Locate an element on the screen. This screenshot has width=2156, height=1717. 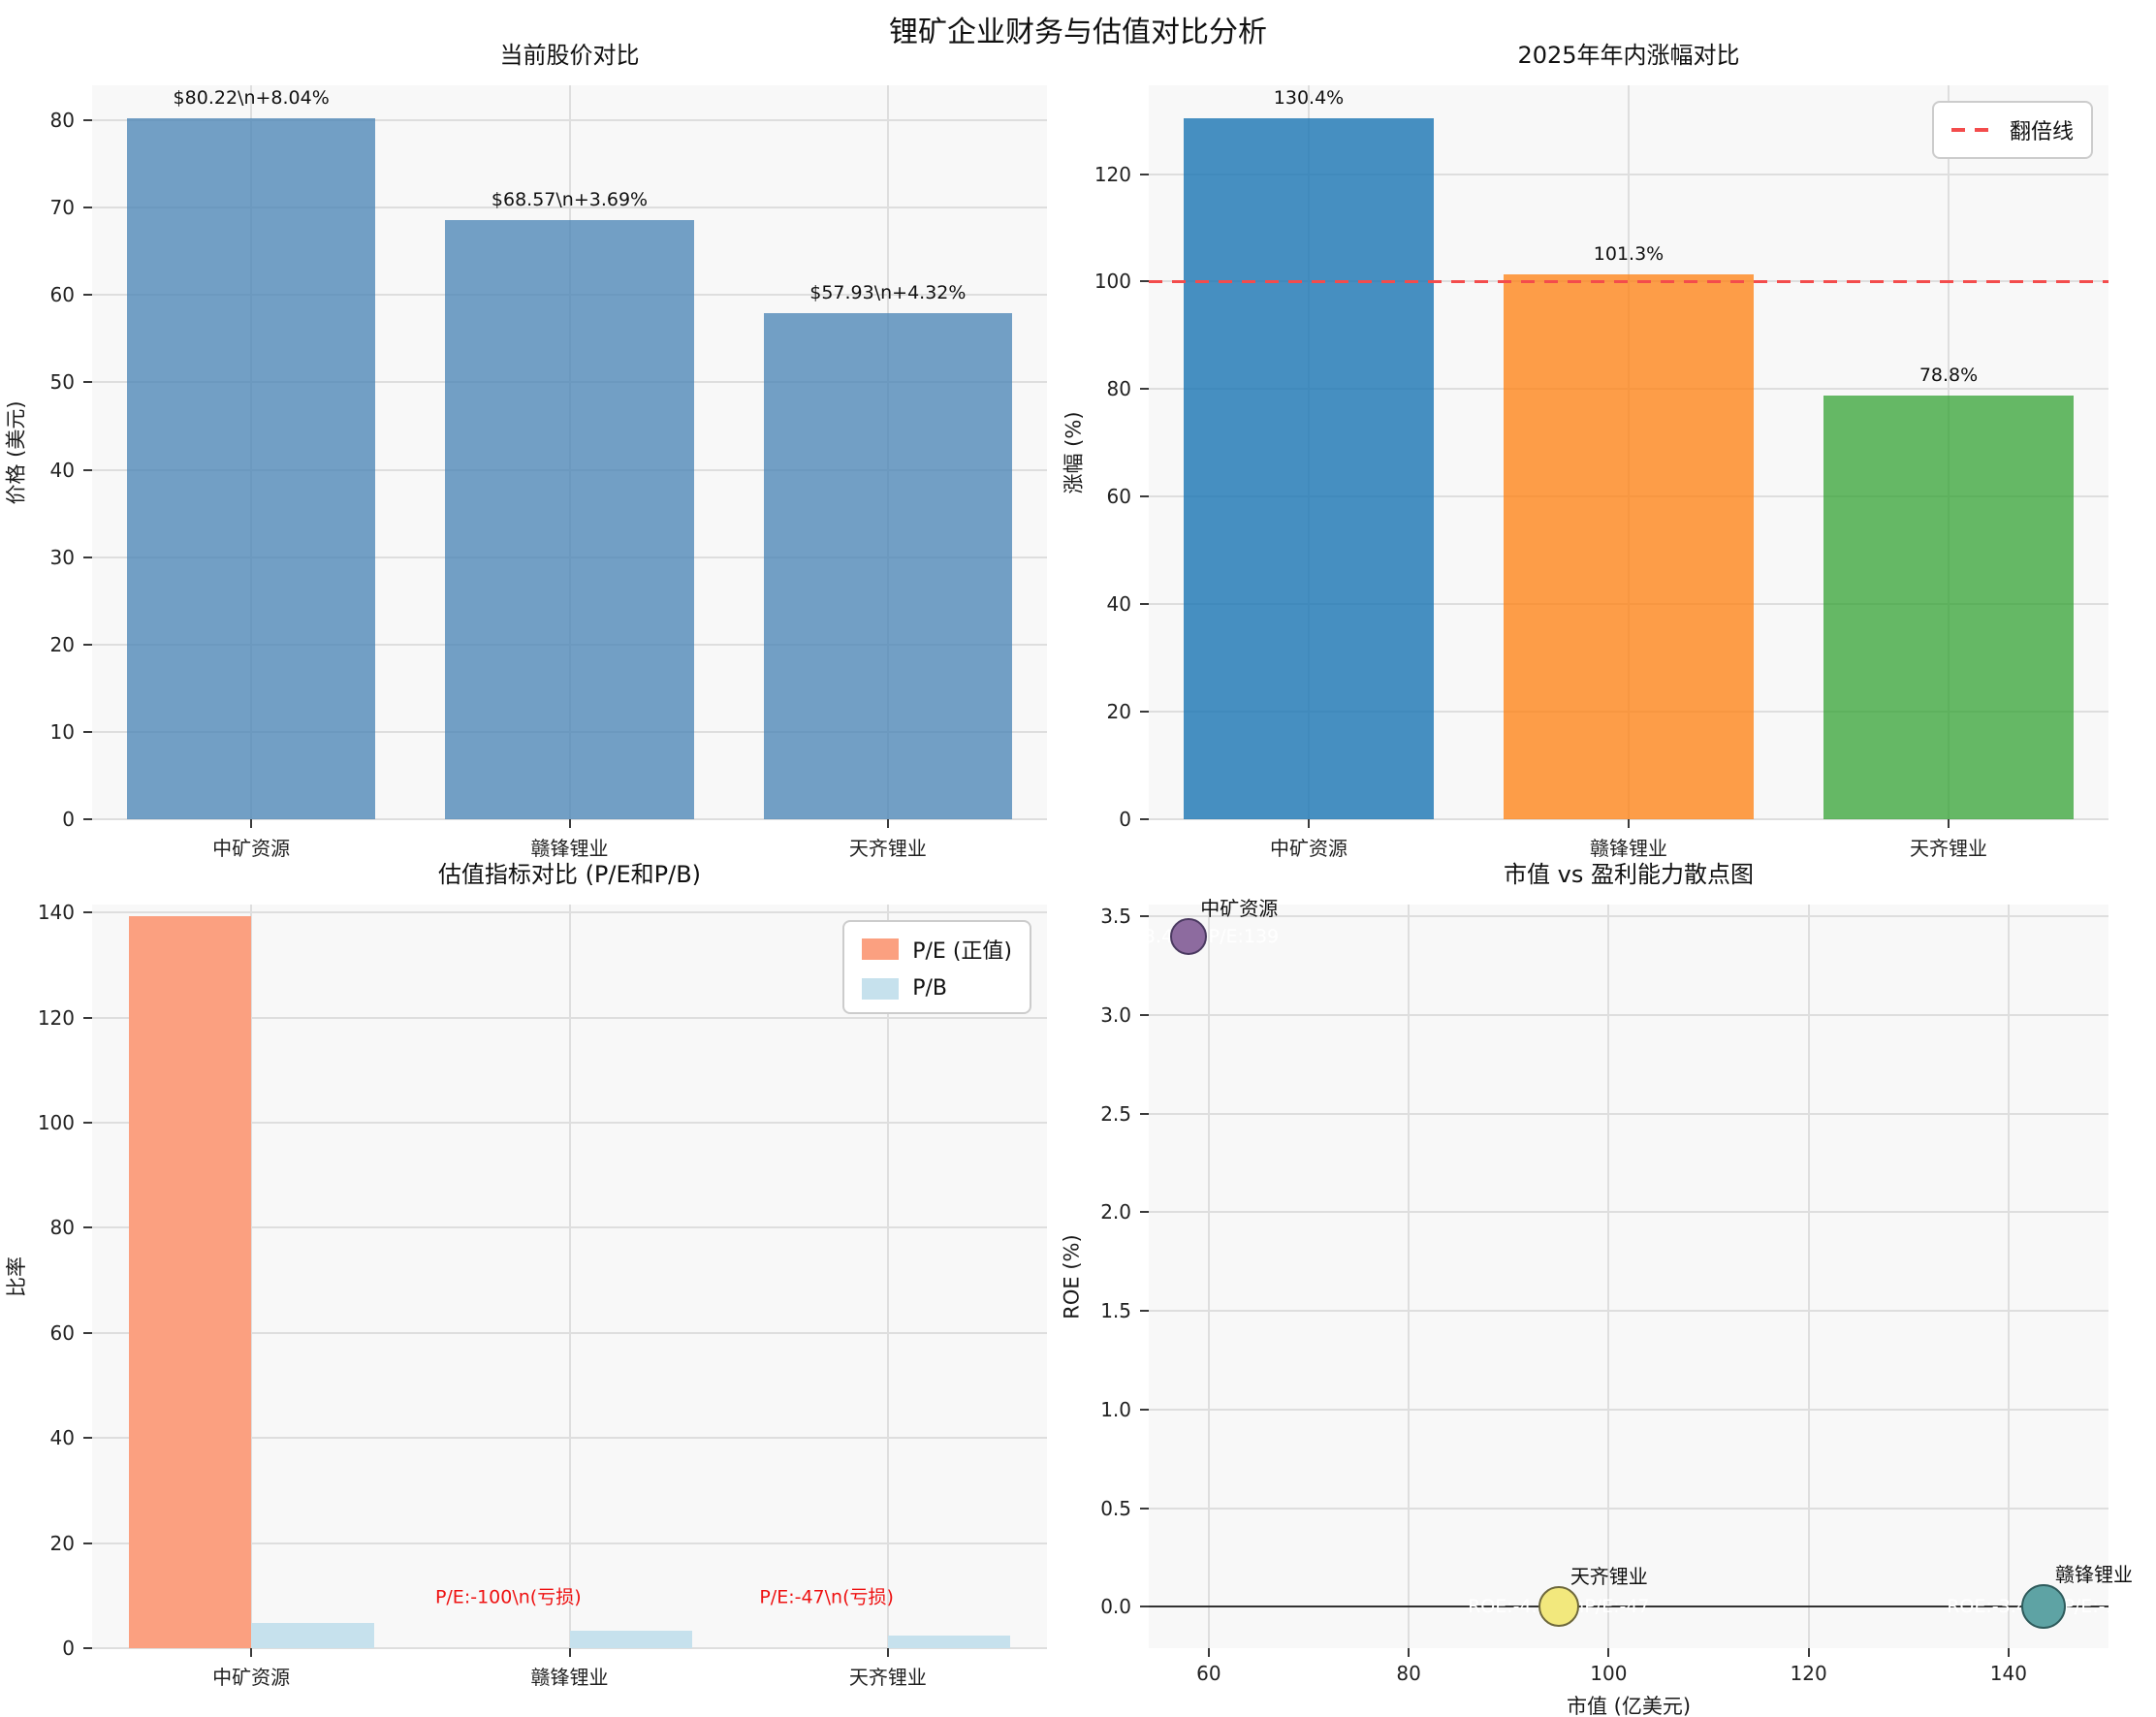
bar-value-label: 78.8% is located at coordinates (1948, 375).